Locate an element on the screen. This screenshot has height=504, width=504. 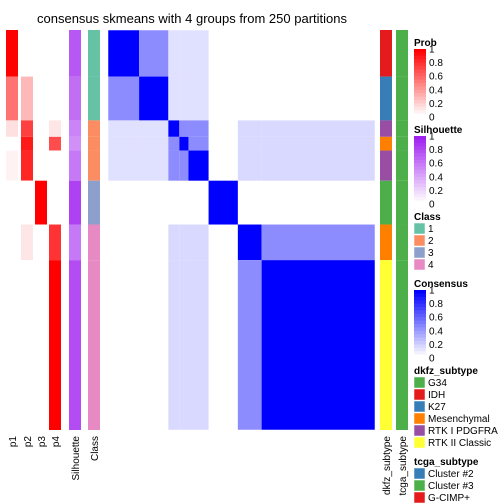
legend-item-label: K27 is located at coordinates (437, 407).